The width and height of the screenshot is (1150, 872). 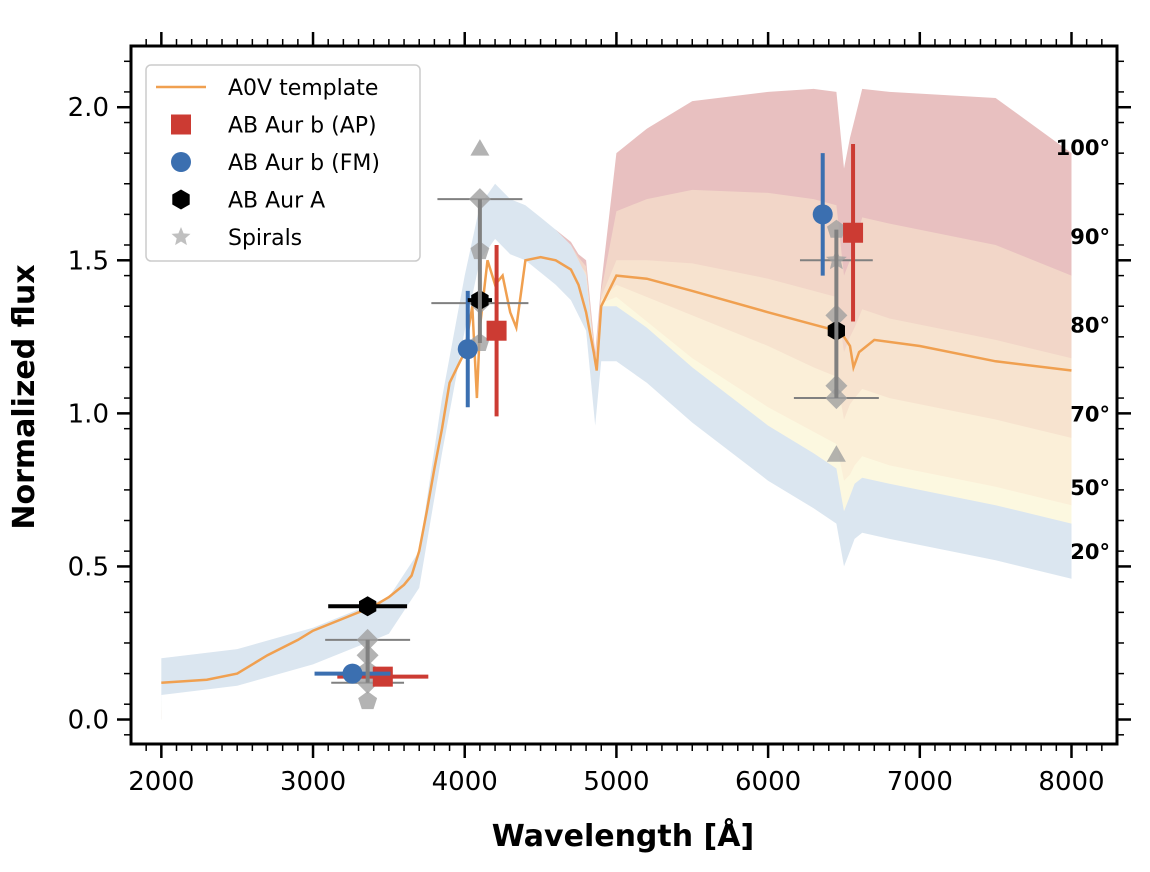 I want to click on legend-label: Spirals, so click(x=265, y=238).